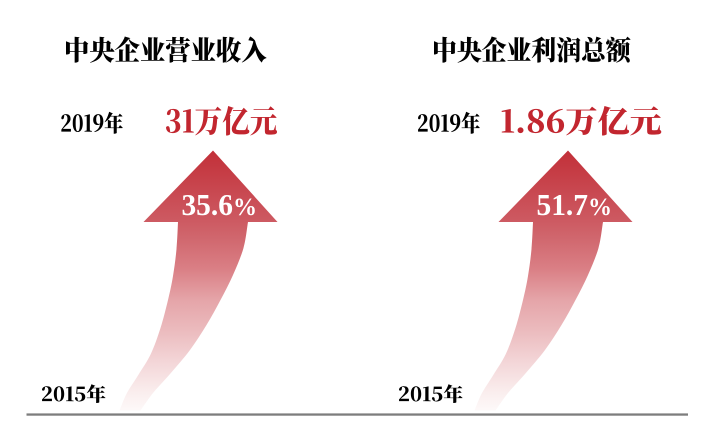  Describe the element at coordinates (574, 205) in the screenshot. I see `svg-text: 51.7%` at that location.